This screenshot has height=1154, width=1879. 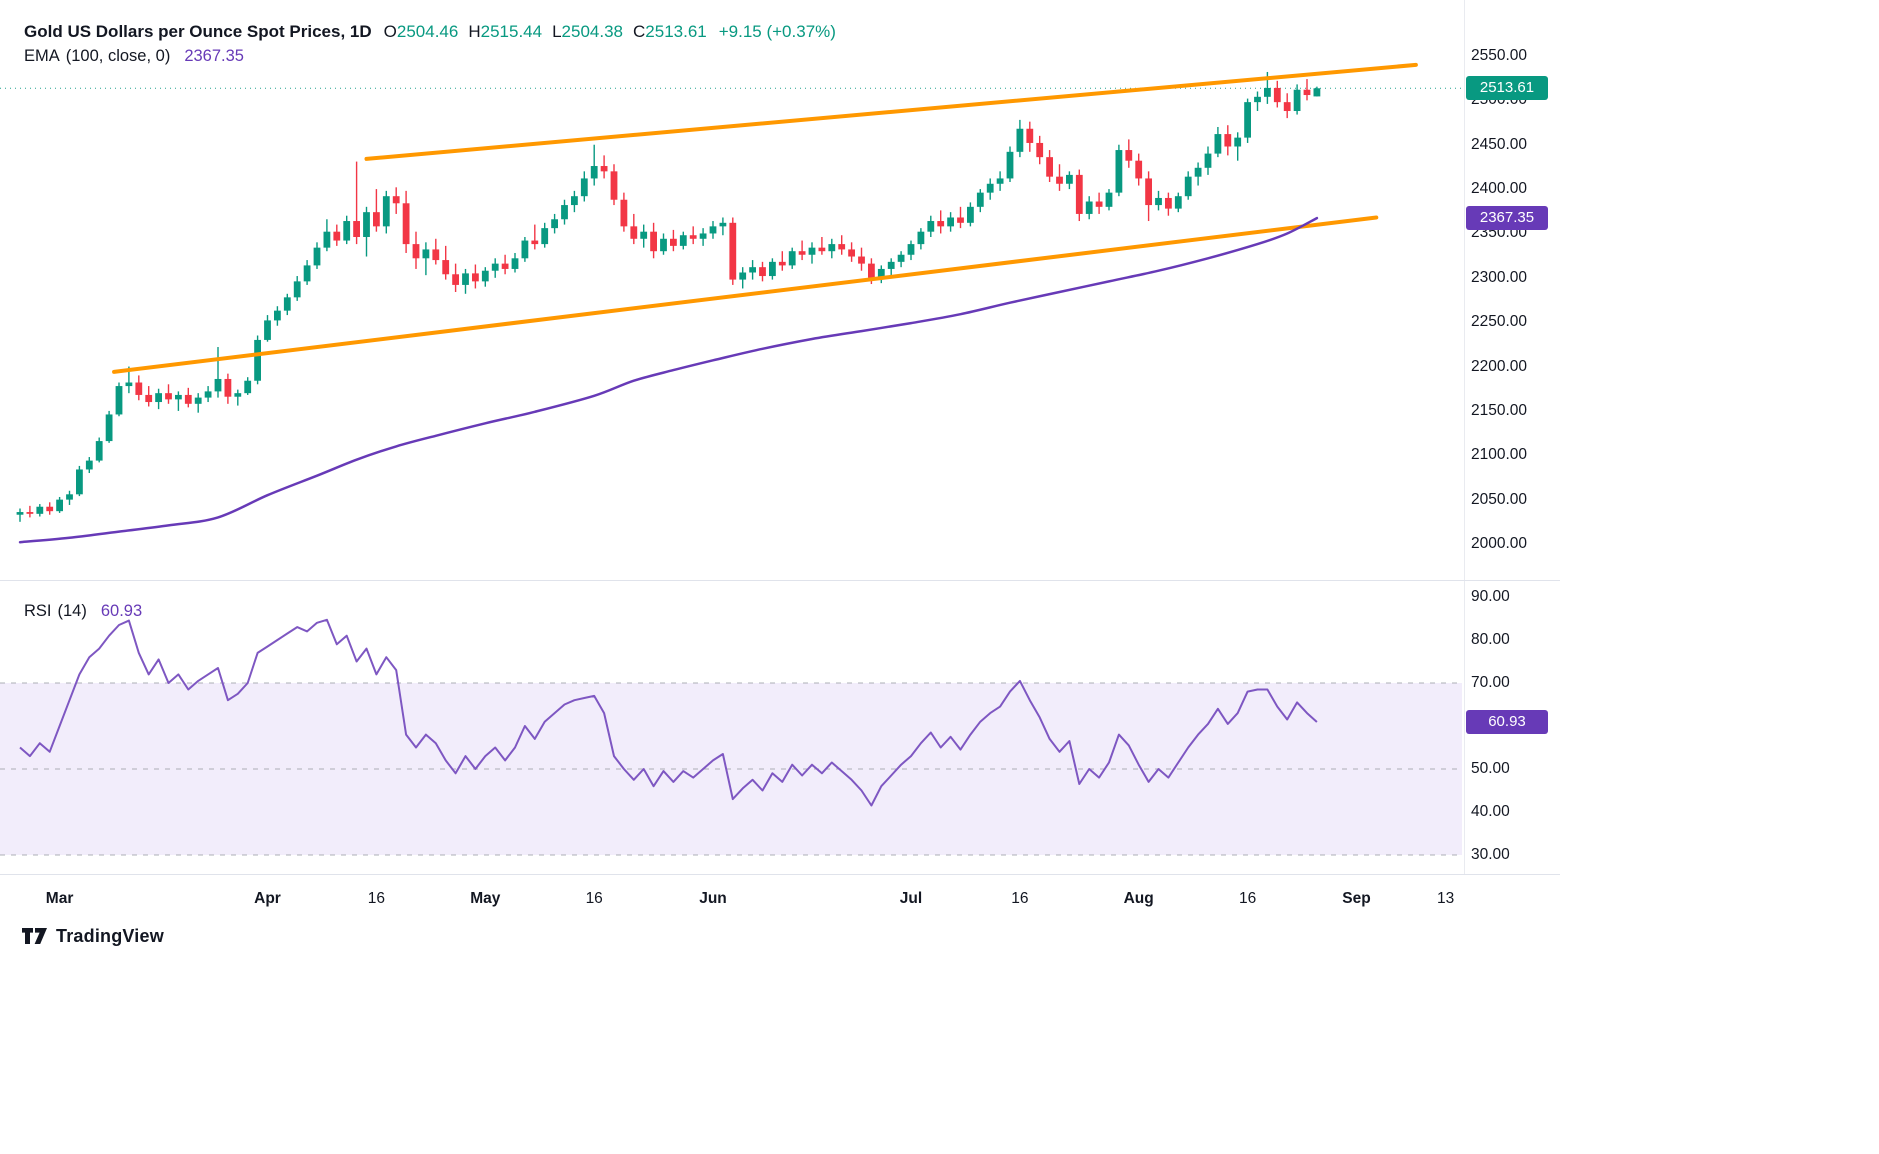 What do you see at coordinates (911, 898) in the screenshot?
I see `time-axis-label: Jul` at bounding box center [911, 898].